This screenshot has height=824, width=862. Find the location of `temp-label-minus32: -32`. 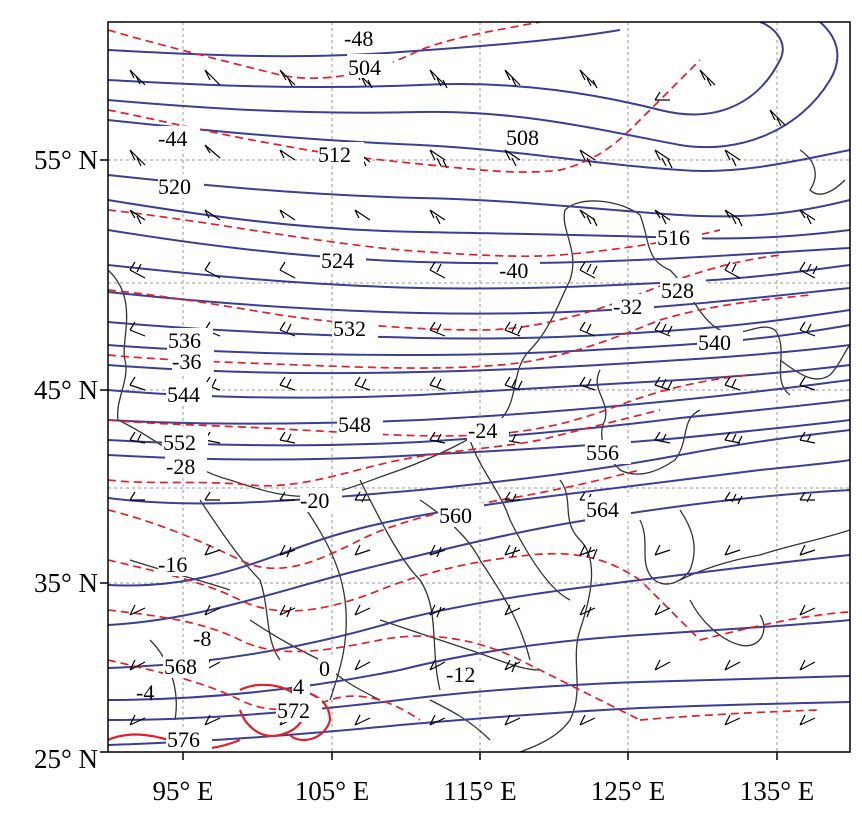

temp-label-minus32: -32 is located at coordinates (627, 306).